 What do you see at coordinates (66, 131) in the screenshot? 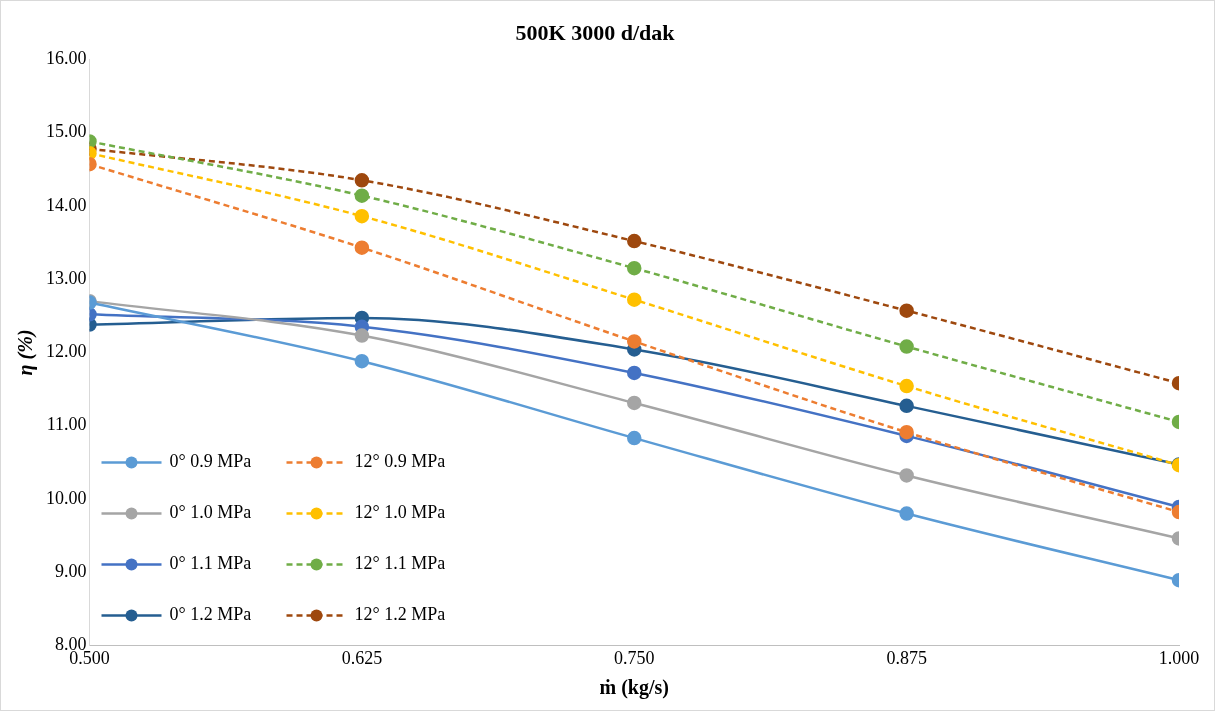
I see `y-tick-label: 15.00` at bounding box center [66, 131].